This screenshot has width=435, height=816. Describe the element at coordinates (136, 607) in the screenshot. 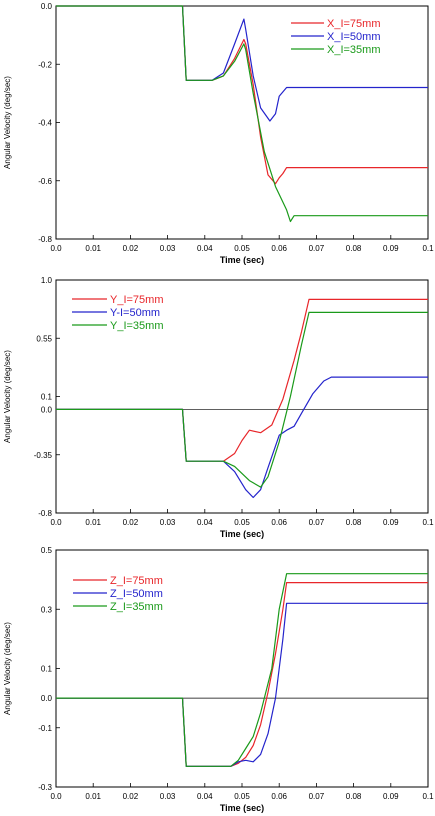

I see `legend-entry: Z_I=35mm` at that location.